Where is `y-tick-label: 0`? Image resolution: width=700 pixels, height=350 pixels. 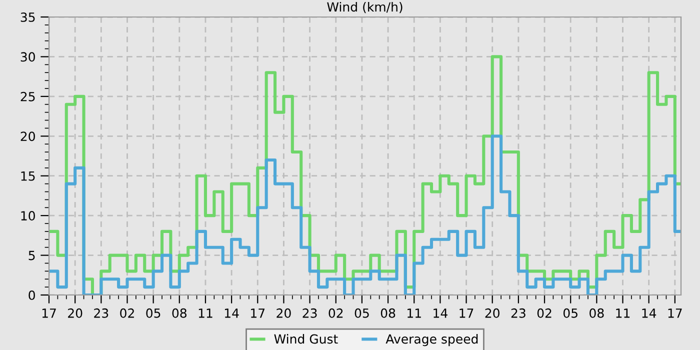 y-tick-label: 0 is located at coordinates (31, 295).